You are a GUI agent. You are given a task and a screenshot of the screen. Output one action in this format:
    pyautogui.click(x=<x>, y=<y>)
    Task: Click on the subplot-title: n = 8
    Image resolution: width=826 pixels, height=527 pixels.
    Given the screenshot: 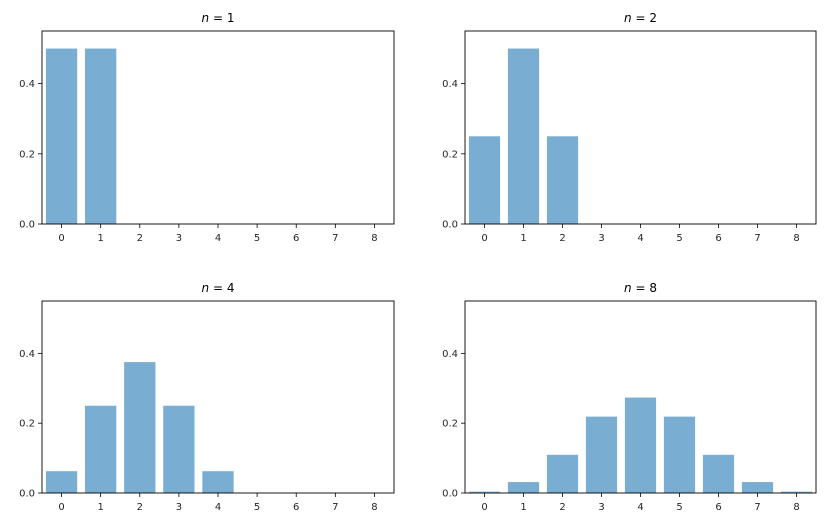 What is the action you would take?
    pyautogui.click(x=640, y=288)
    